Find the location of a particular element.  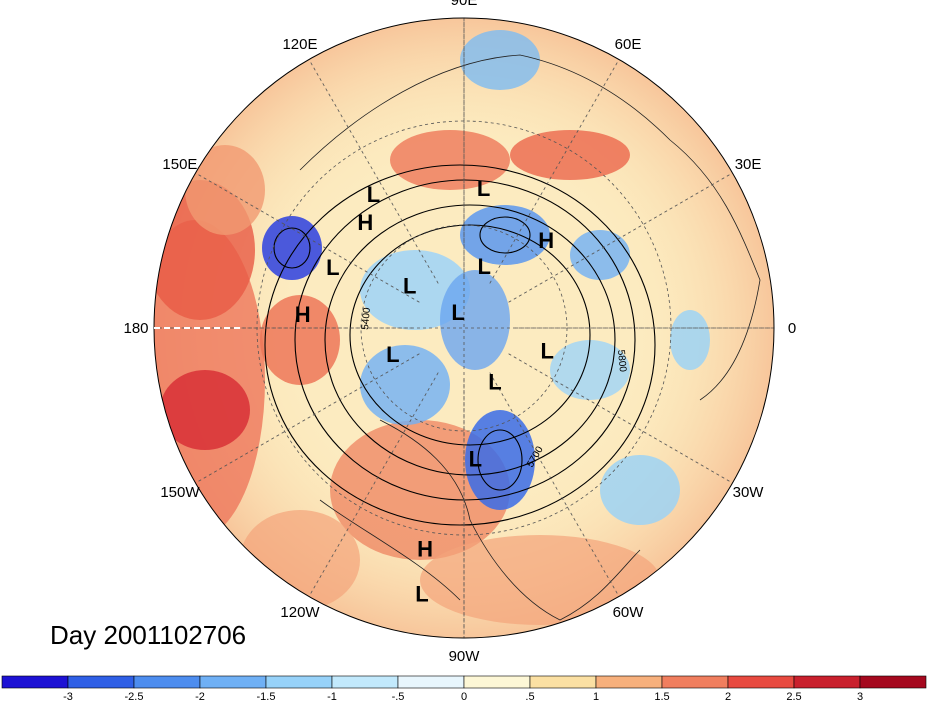

map-title: Day 2001102706 is located at coordinates (148, 635).